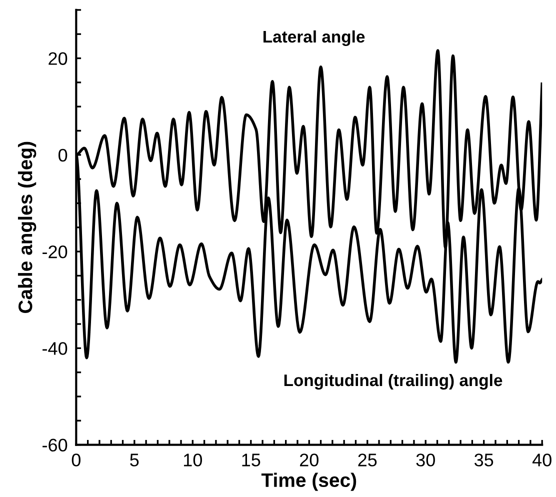 The image size is (556, 497). I want to click on x-tick-label: 25, so click(367, 460).